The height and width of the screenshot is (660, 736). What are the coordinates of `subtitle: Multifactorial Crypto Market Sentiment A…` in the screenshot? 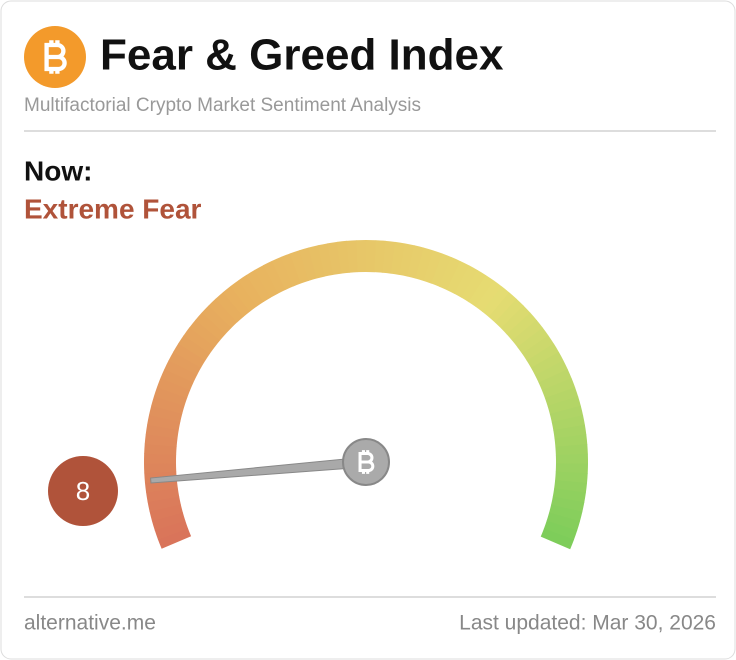 It's located at (222, 105).